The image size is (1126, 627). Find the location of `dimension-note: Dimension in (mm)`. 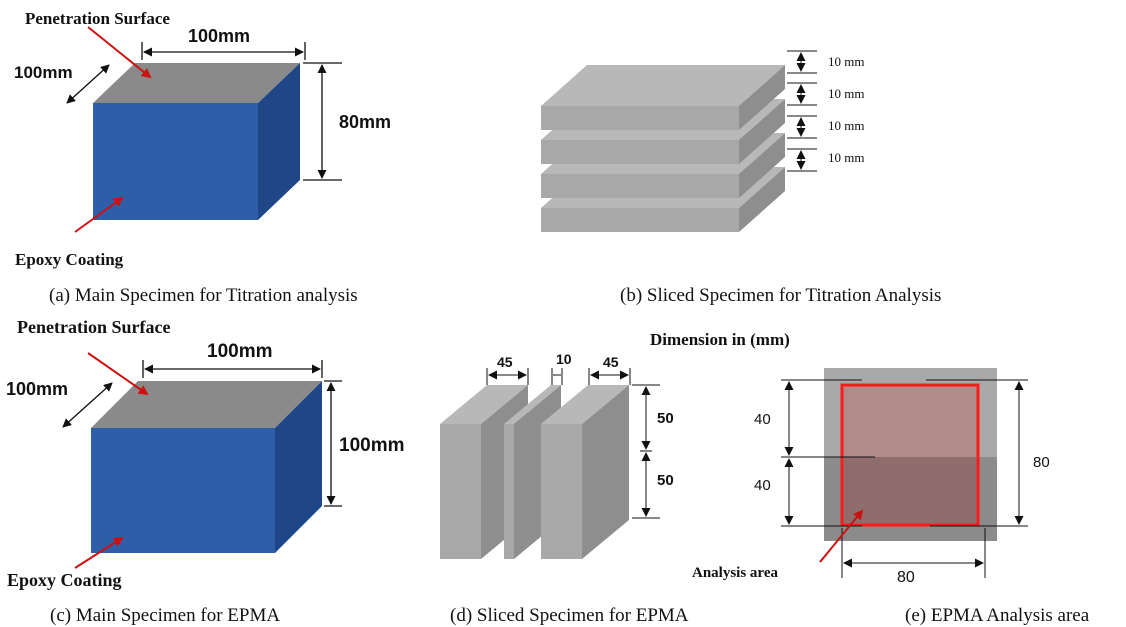

dimension-note: Dimension in (mm) is located at coordinates (720, 339).